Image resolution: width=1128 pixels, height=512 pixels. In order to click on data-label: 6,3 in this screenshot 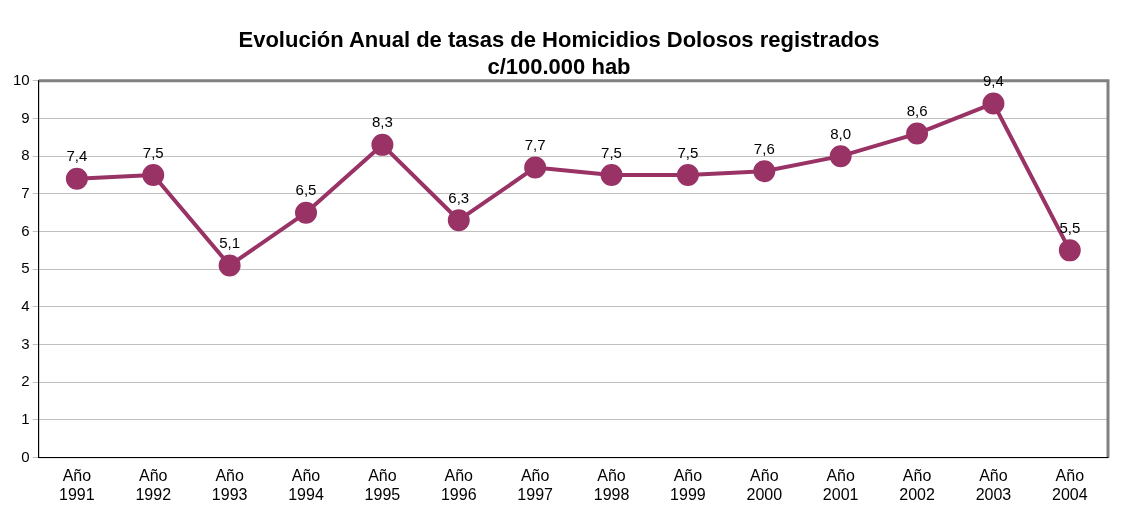, I will do `click(459, 197)`.